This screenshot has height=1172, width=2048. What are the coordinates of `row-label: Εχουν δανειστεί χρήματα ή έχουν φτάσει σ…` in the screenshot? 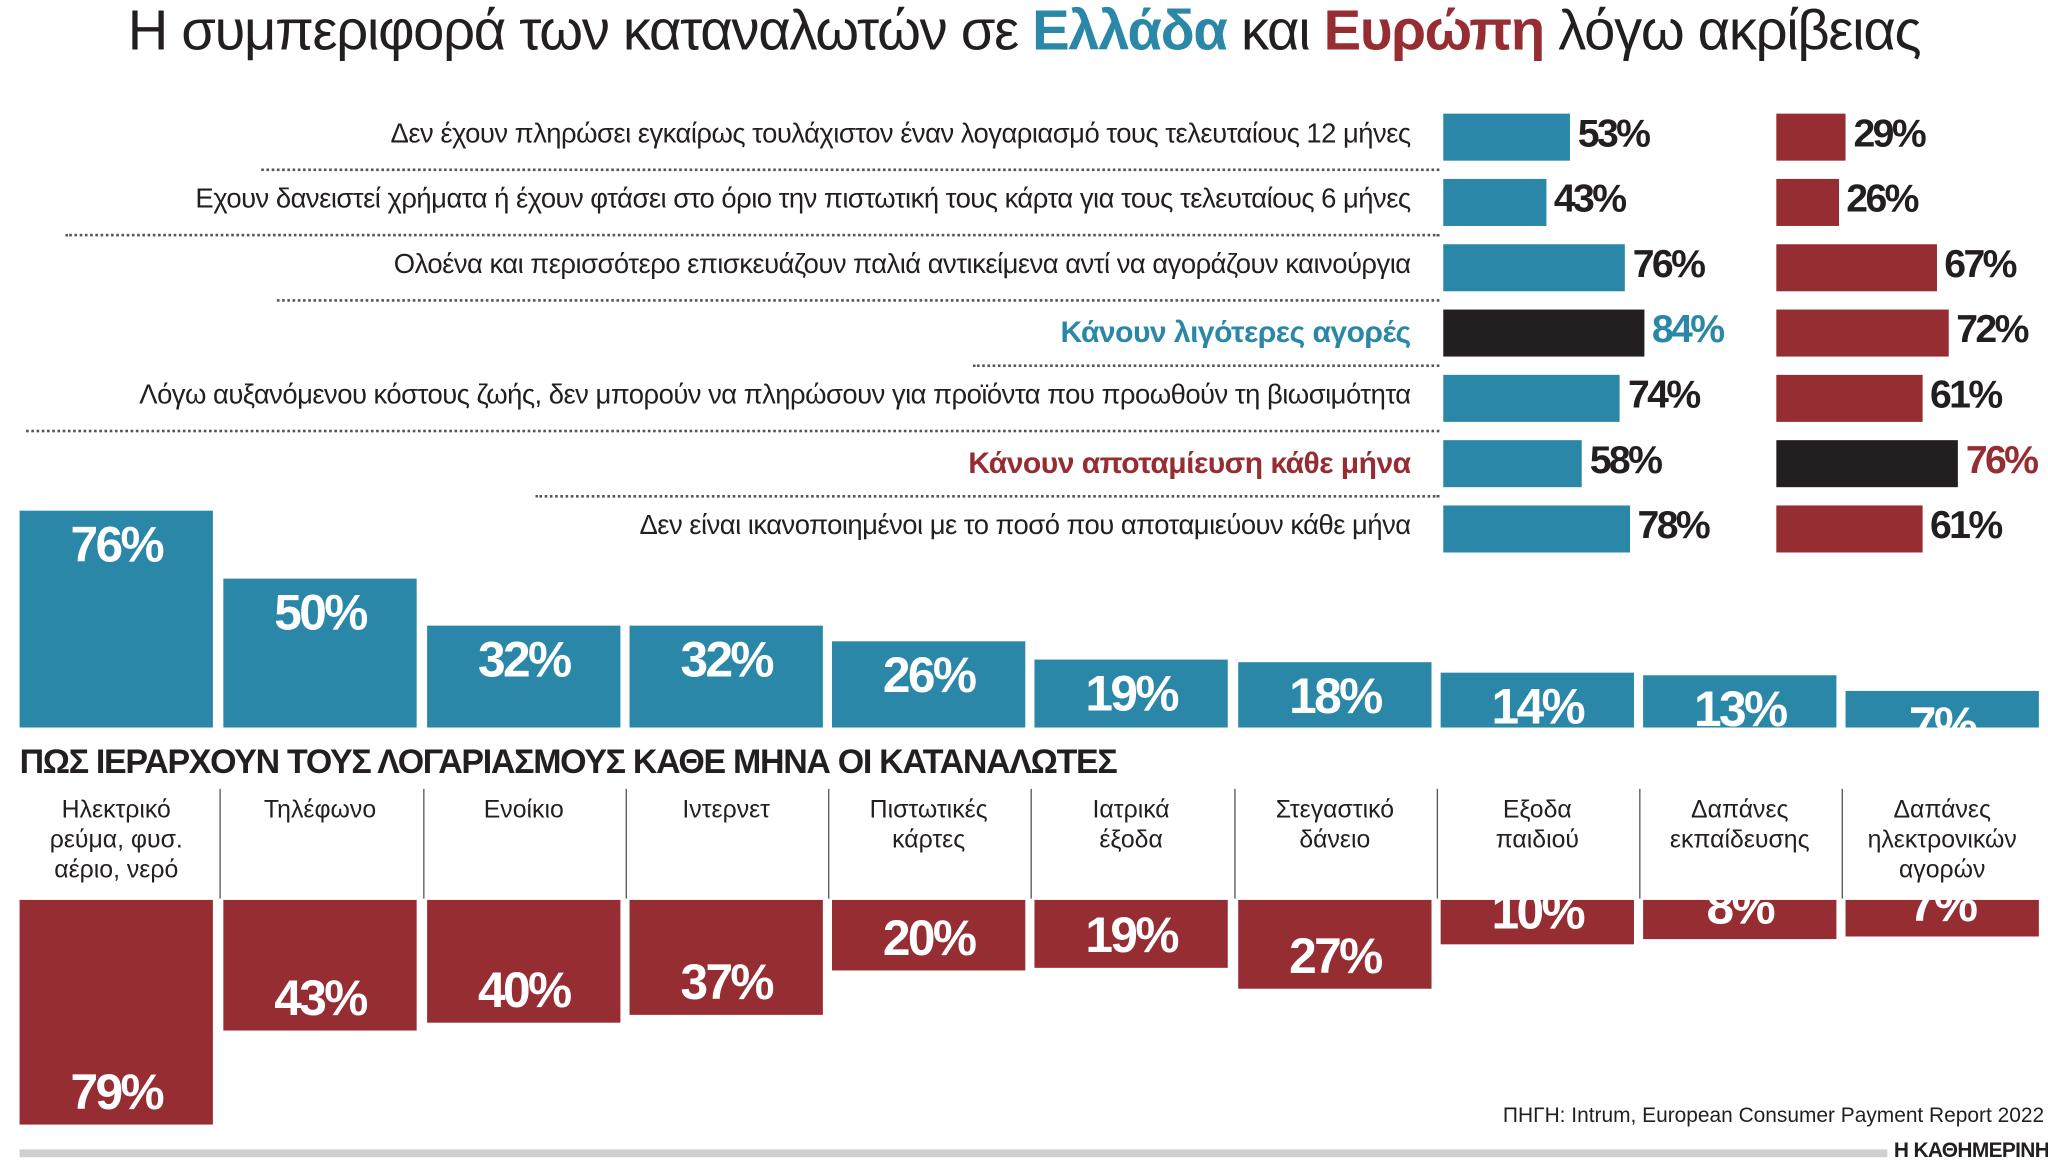 It's located at (803, 199).